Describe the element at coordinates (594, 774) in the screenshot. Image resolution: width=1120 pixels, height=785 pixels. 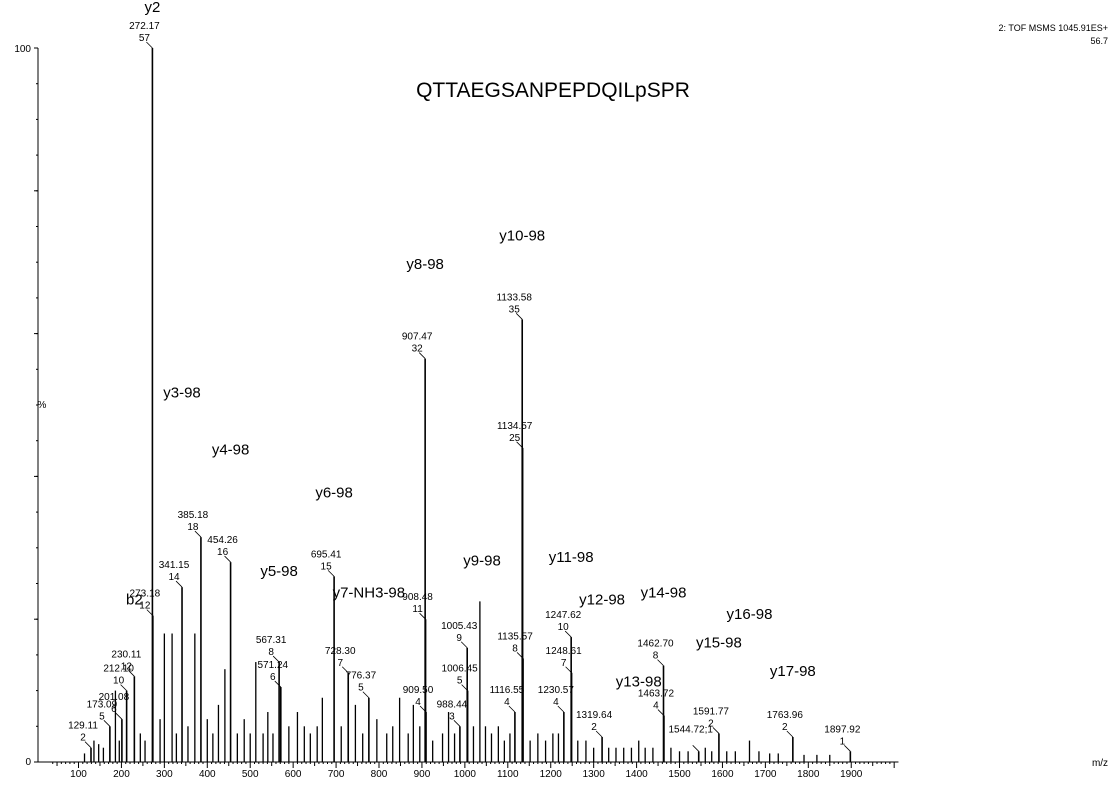
I see `x-tick-label: 1300` at that location.